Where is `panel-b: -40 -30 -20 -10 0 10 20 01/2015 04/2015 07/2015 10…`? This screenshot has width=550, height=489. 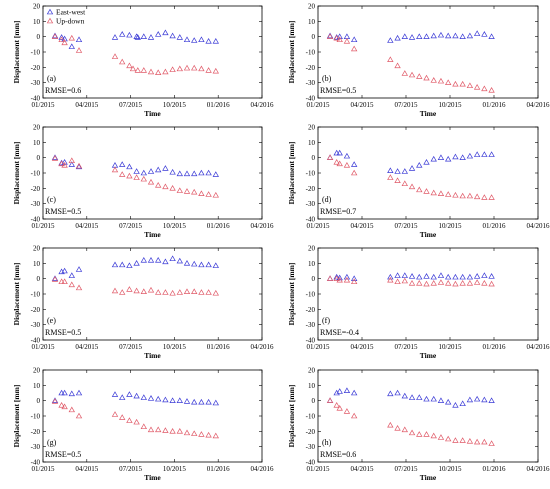 panel-b: -40 -30 -20 -10 0 10 20 01/2015 04/2015 07/2015 10… is located at coordinates (418, 61).